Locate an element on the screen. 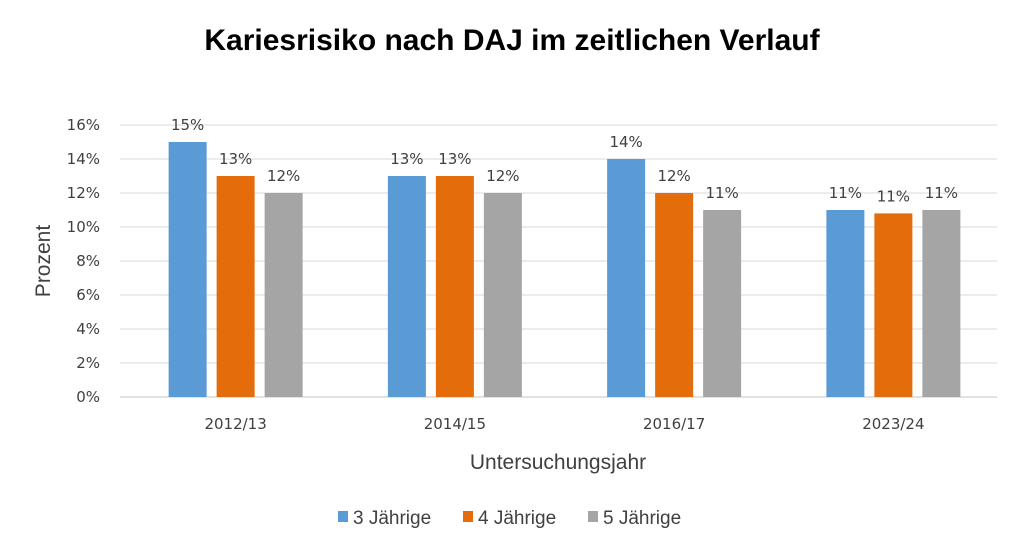  legend-label: 4 Jährige is located at coordinates (517, 518).